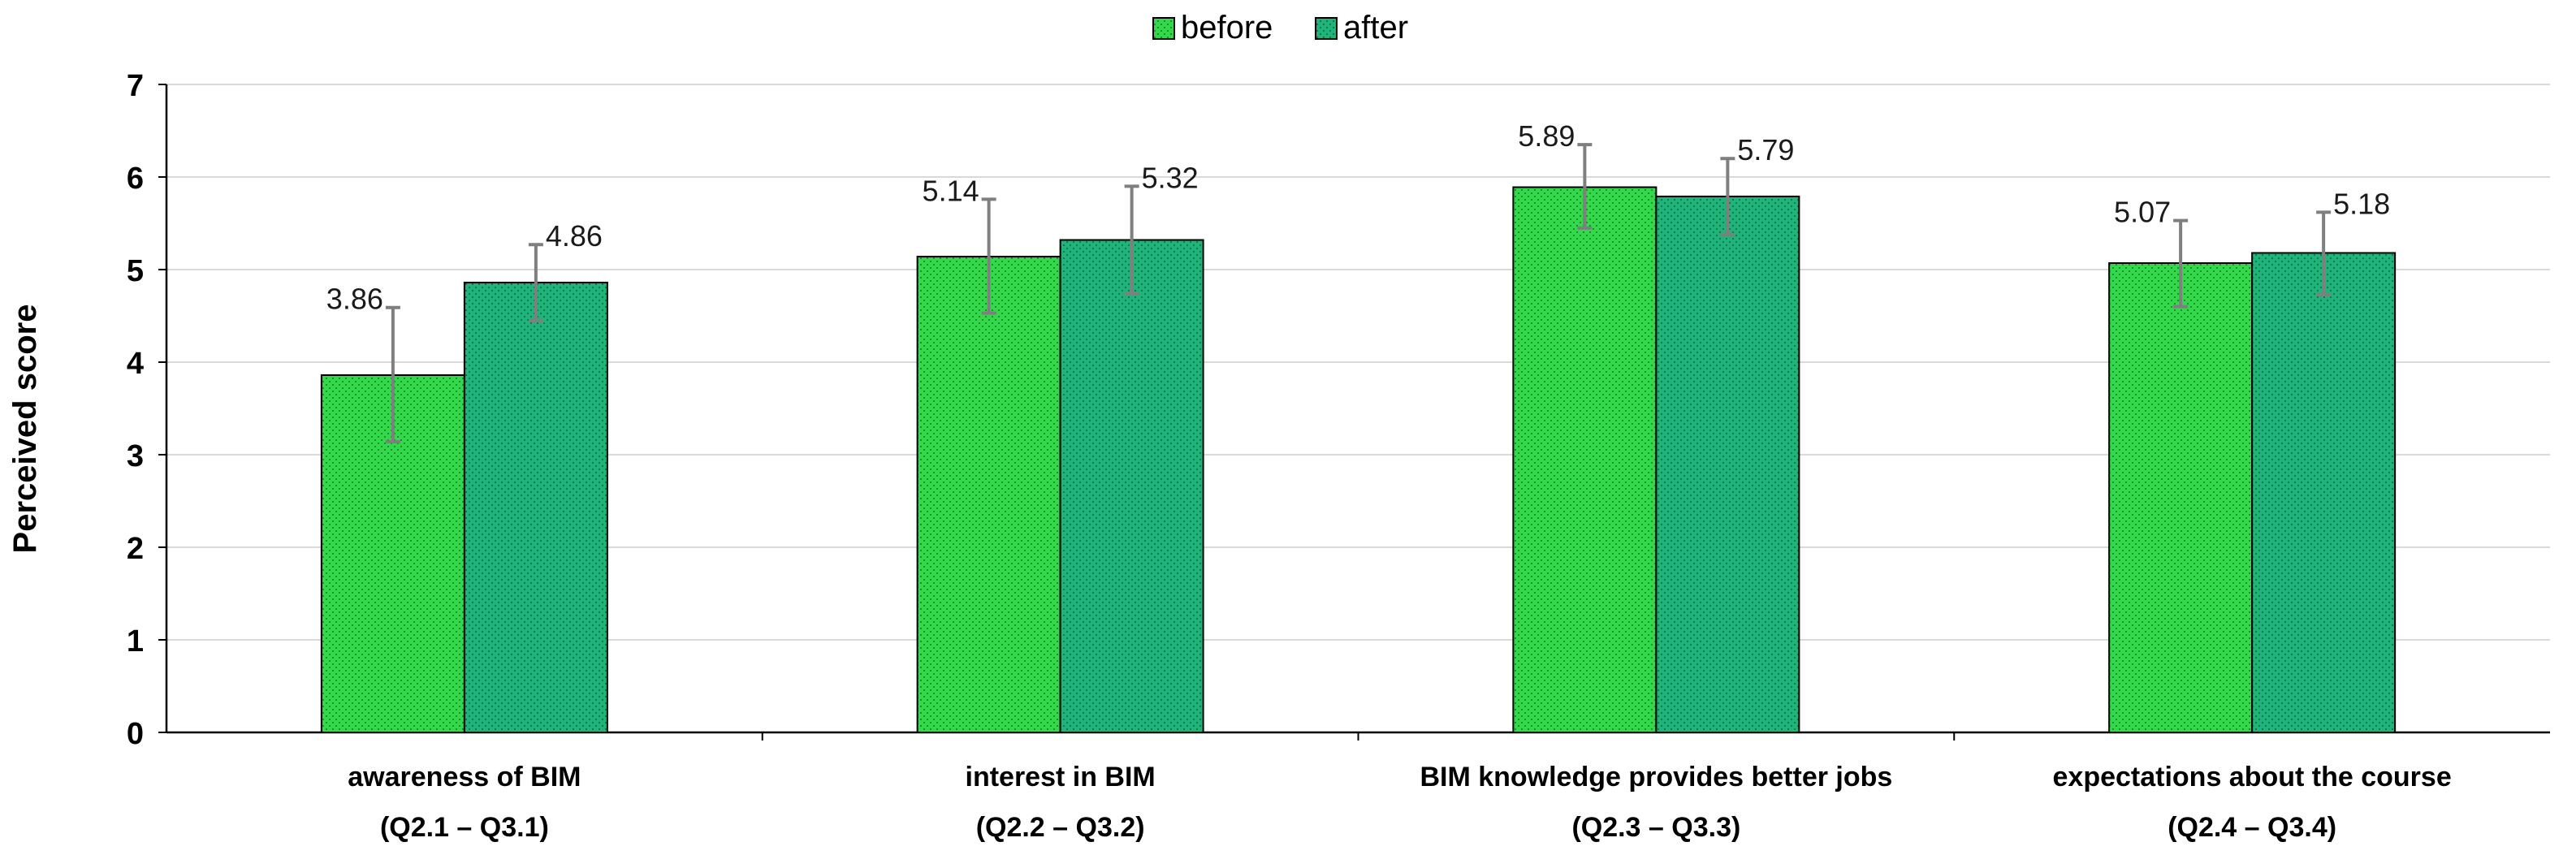 The width and height of the screenshot is (2576, 868). I want to click on data-label: 5.79, so click(1766, 149).